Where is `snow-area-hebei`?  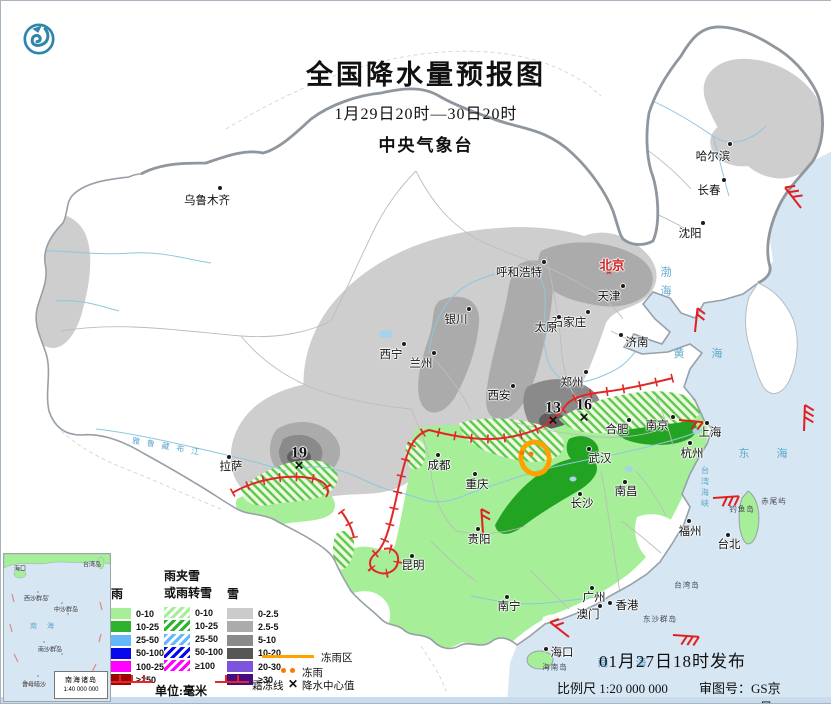 snow-area-hebei is located at coordinates (595, 274).